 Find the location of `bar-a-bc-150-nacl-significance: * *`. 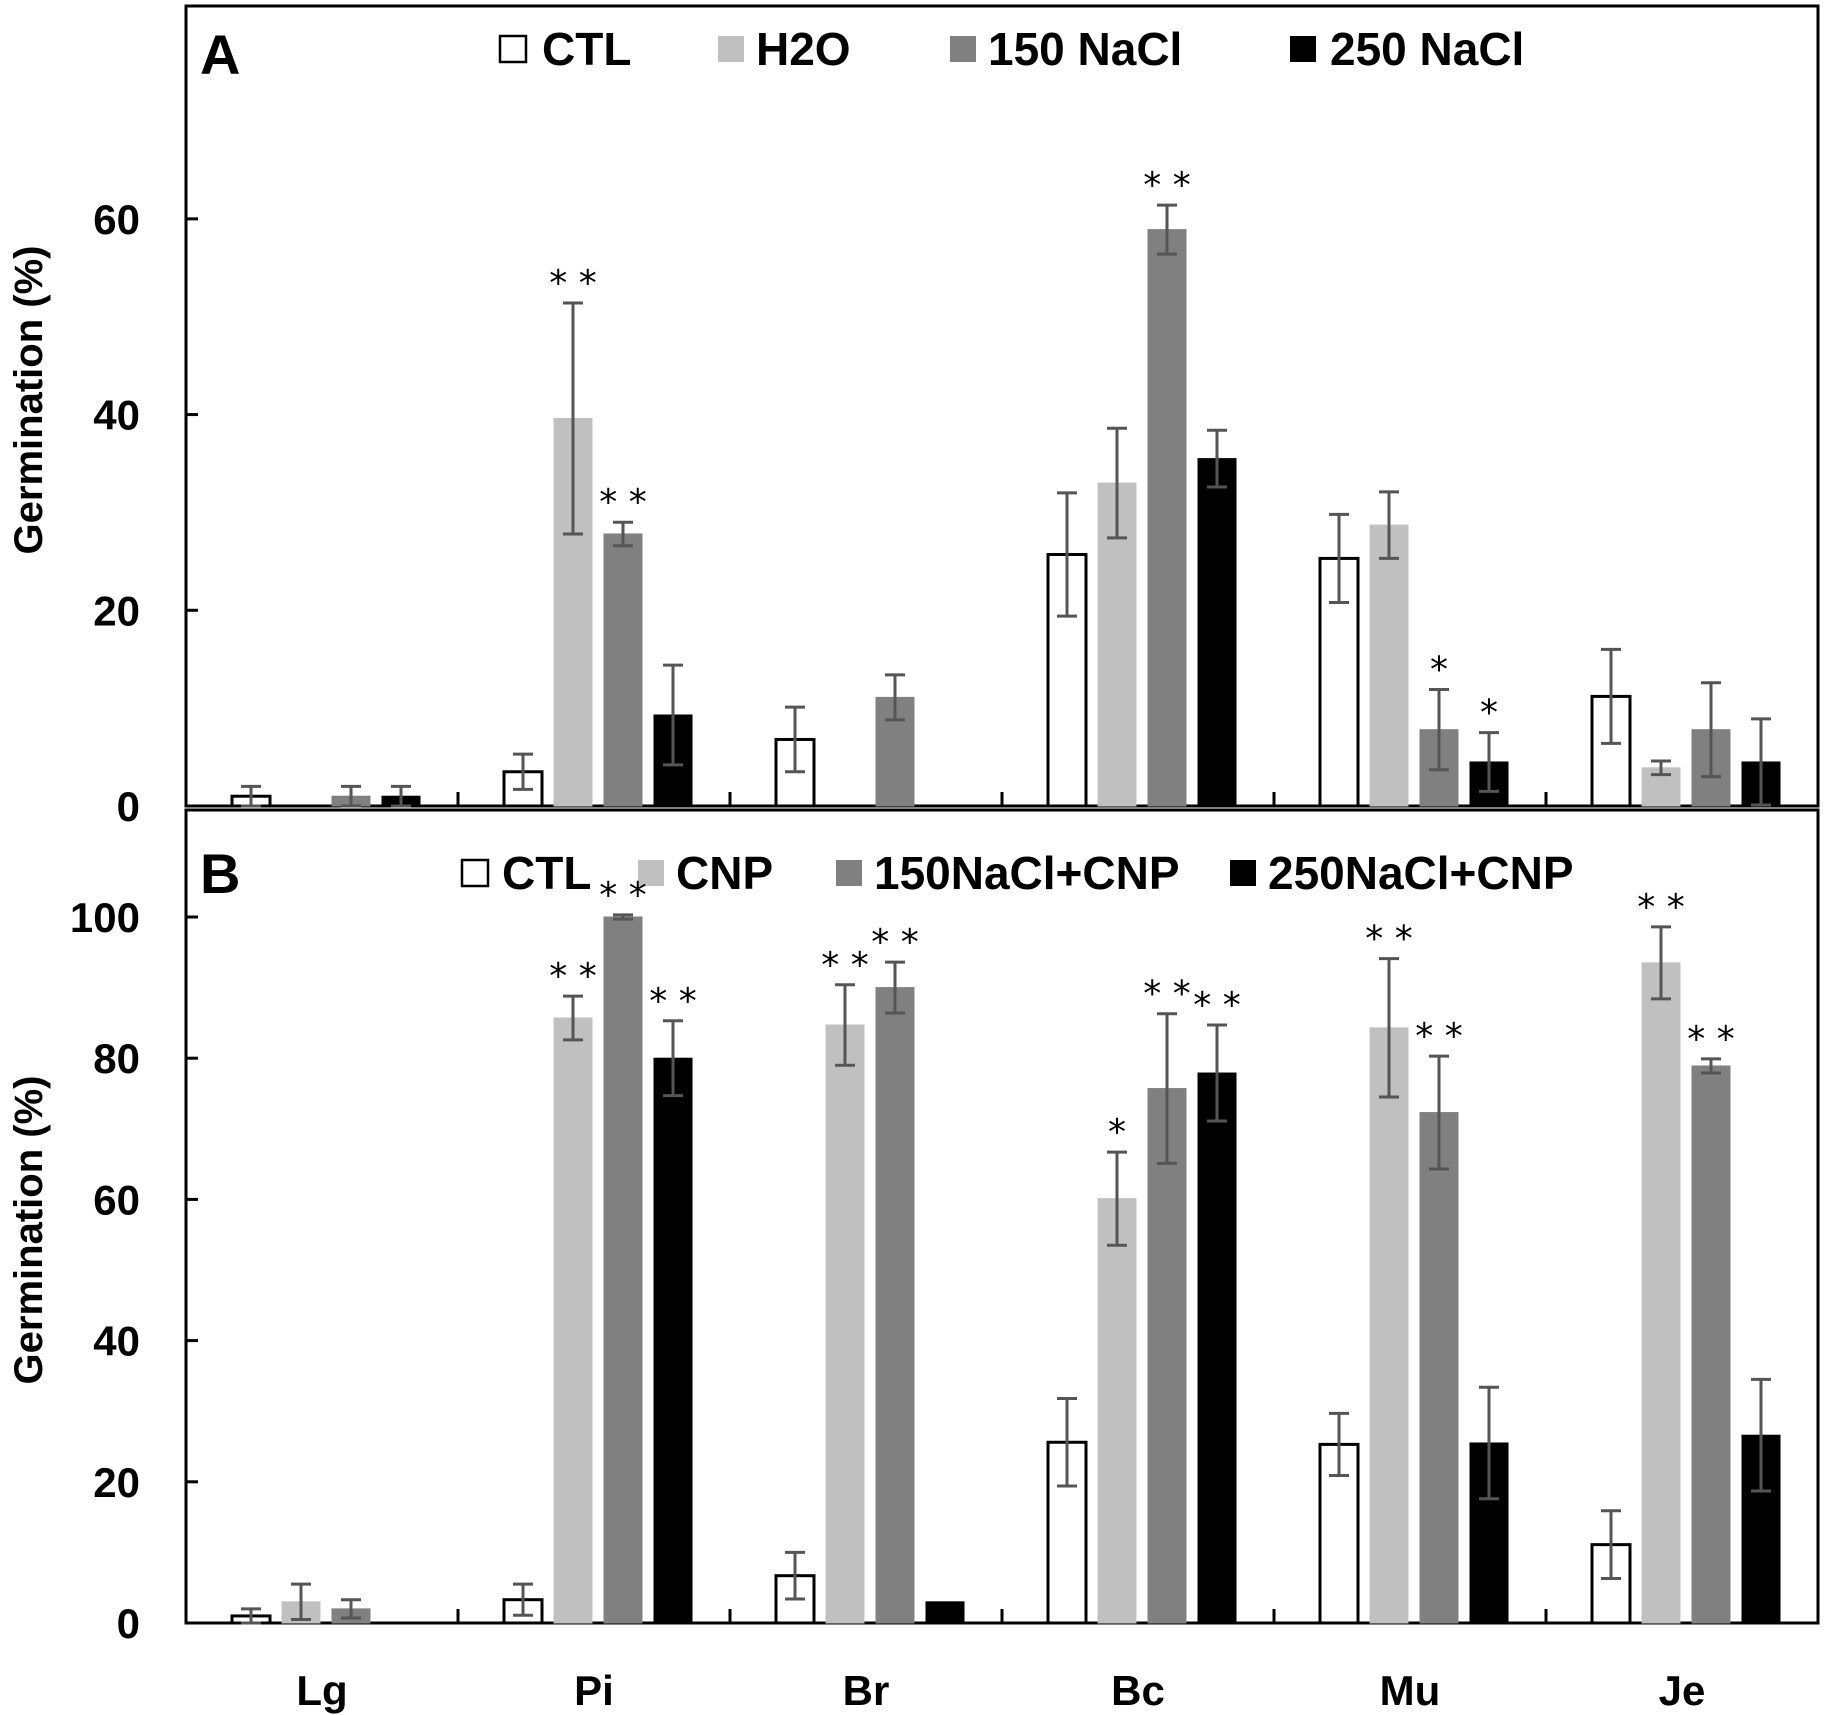

bar-a-bc-150-nacl-significance: * * is located at coordinates (1166, 185).